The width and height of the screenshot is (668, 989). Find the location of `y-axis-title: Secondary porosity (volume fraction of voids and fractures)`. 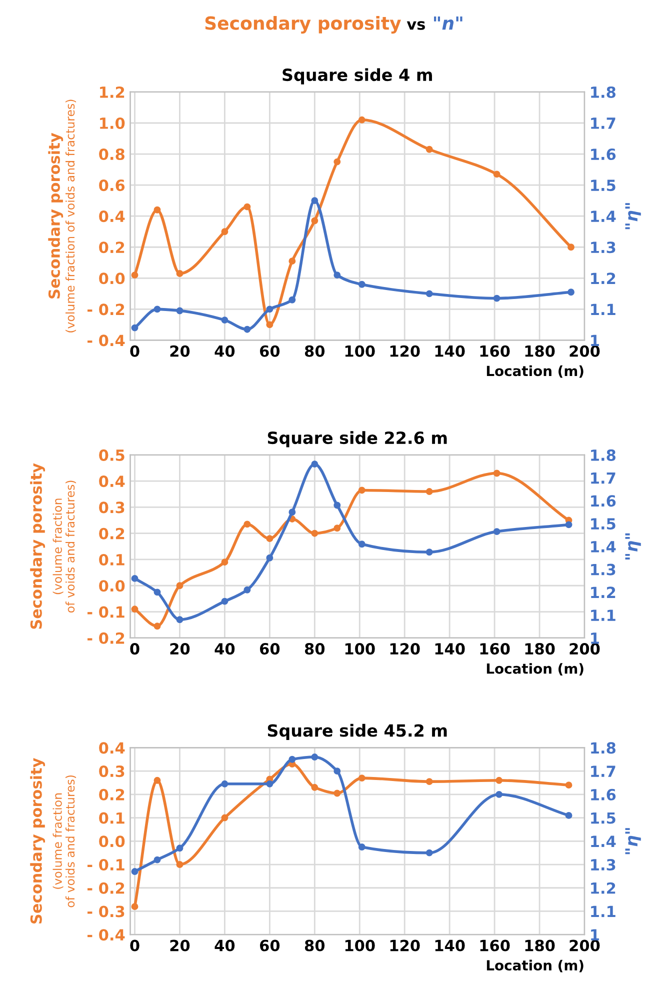

y-axis-title: Secondary porosity (volume fraction of voids and fractures) is located at coordinates (53, 546).